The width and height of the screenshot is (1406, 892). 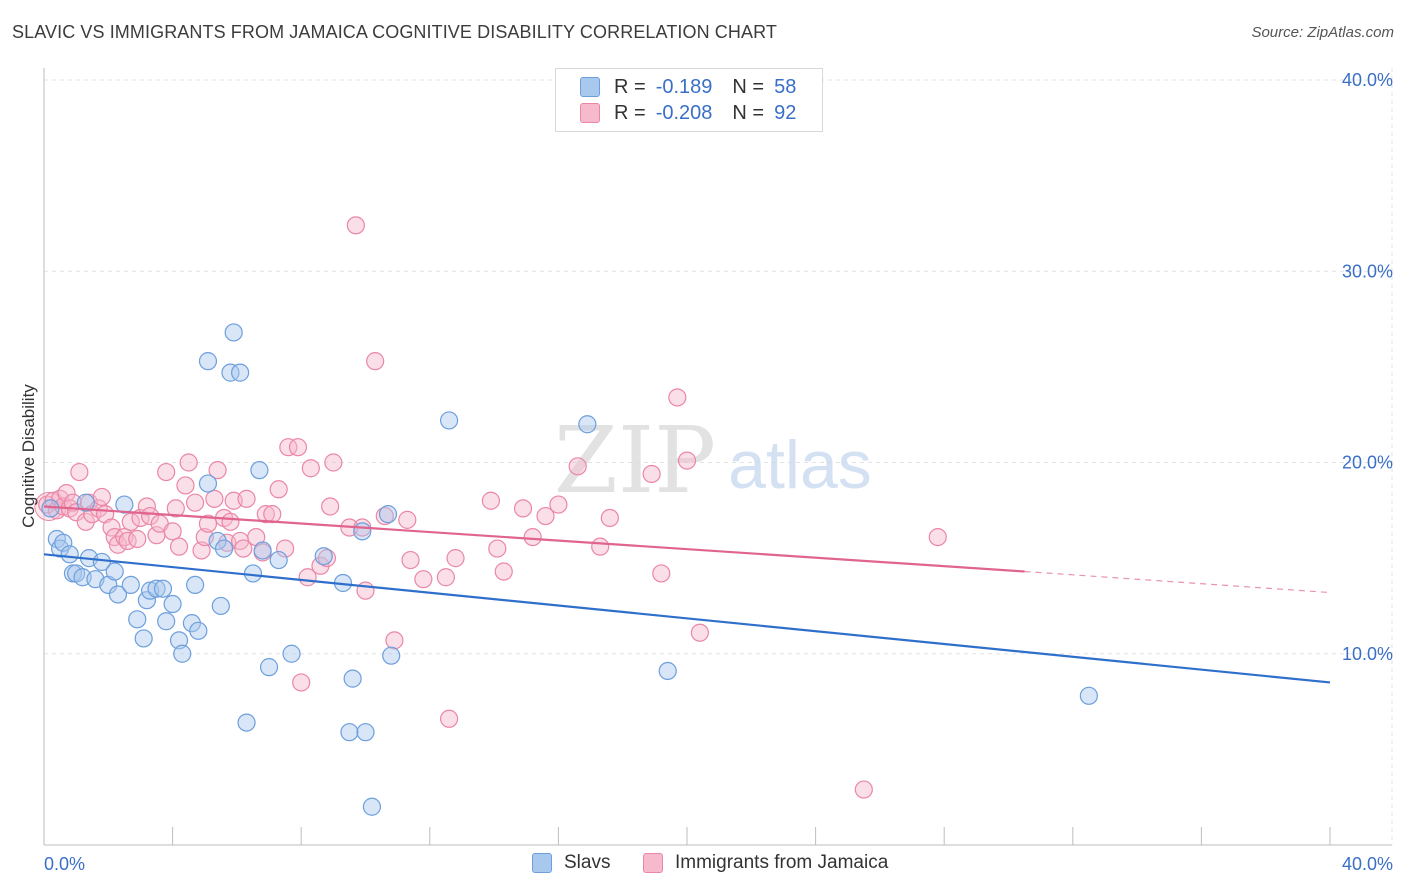 I want to click on legend-label-jamaica: Immigrants from Jamaica, so click(x=782, y=862).